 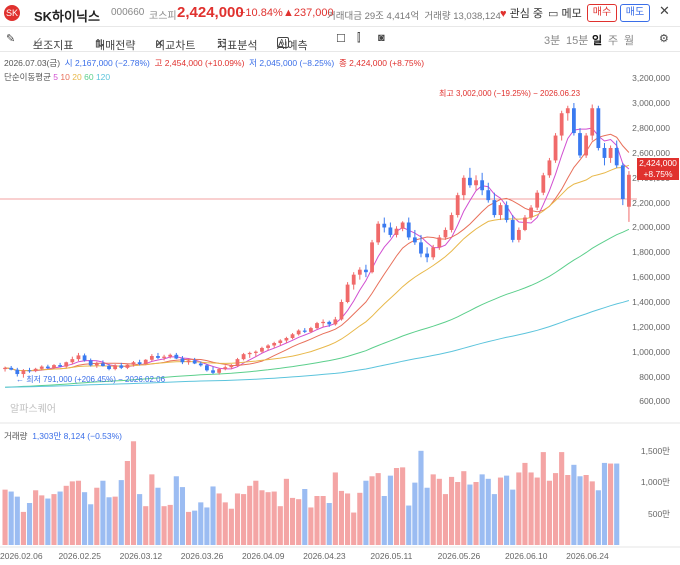 What do you see at coordinates (20, 379) in the screenshot?
I see `left-arrow-icon: ←` at bounding box center [20, 379].